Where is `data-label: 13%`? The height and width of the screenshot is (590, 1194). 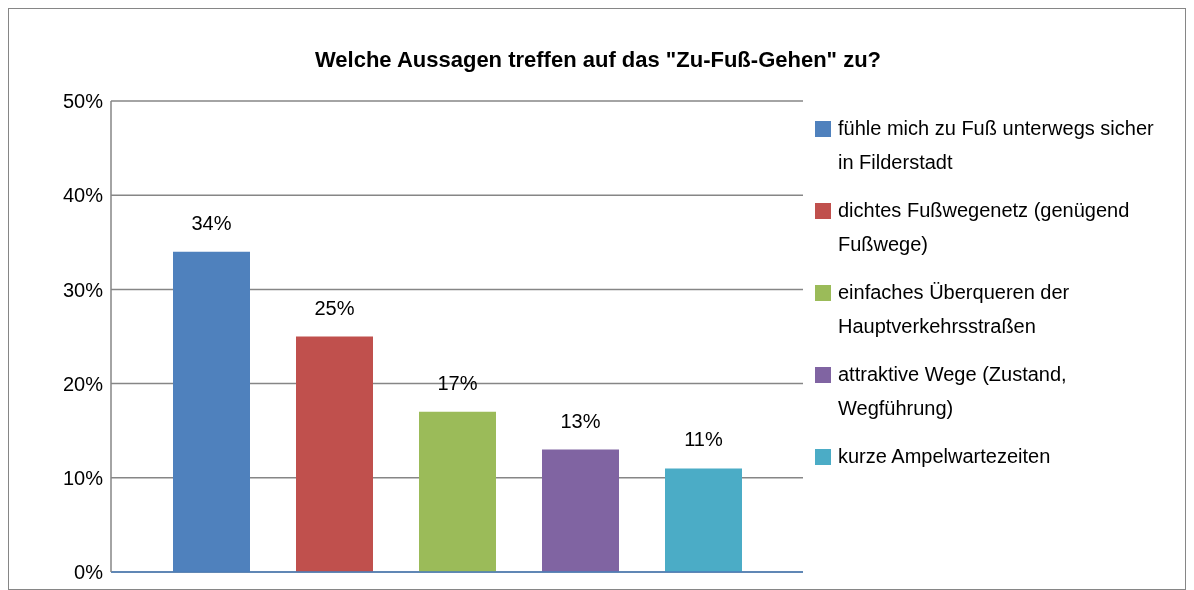
data-label: 13% is located at coordinates (580, 420).